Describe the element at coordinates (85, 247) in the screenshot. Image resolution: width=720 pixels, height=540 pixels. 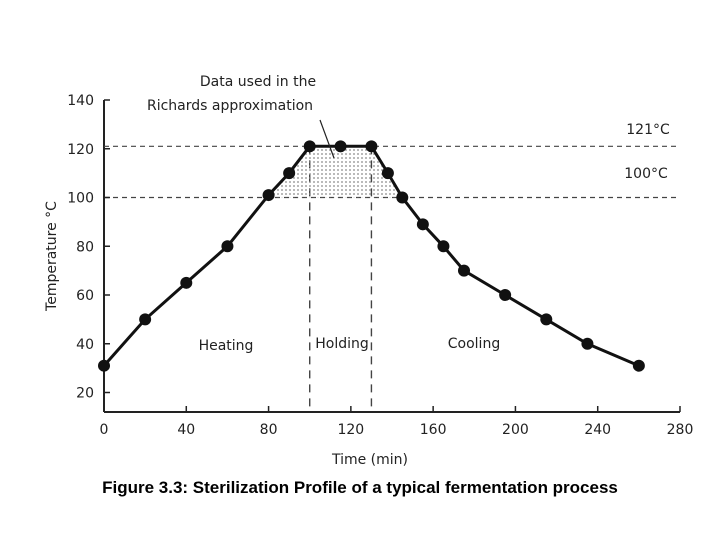
I see `y-tick-label: 80` at that location.